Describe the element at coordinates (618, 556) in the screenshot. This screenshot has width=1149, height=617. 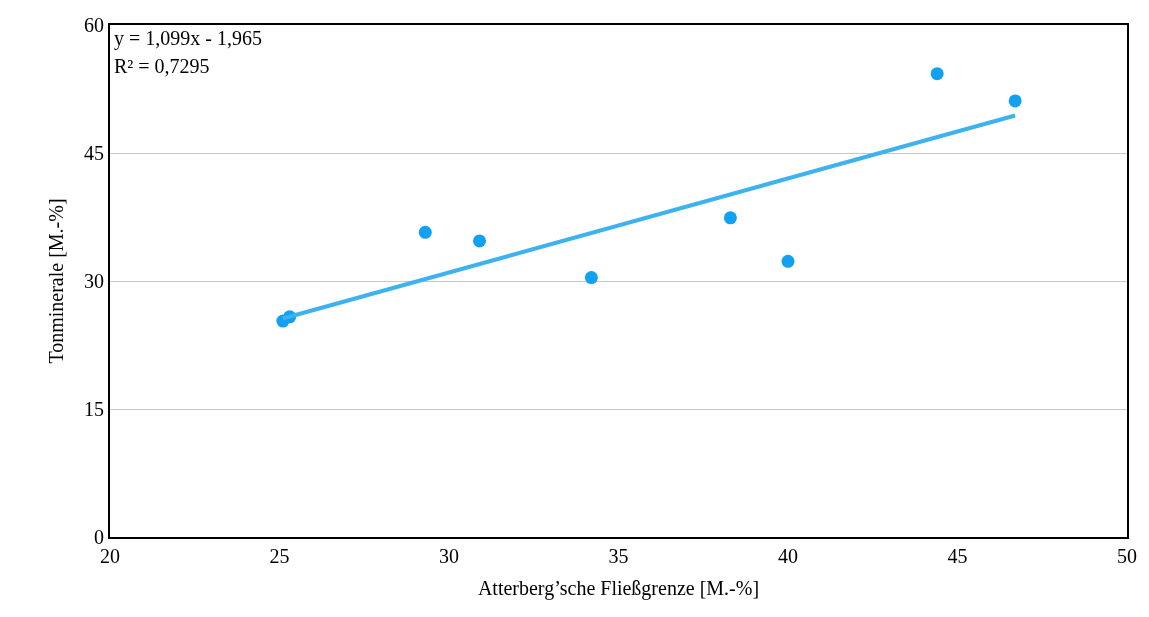
I see `x-tick-label: 35` at that location.